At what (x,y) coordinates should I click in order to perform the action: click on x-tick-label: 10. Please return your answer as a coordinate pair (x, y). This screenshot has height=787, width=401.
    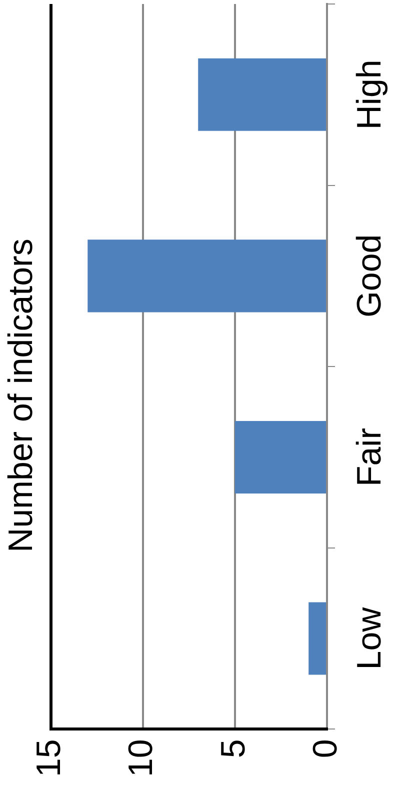
    Looking at the image, I should click on (141, 758).